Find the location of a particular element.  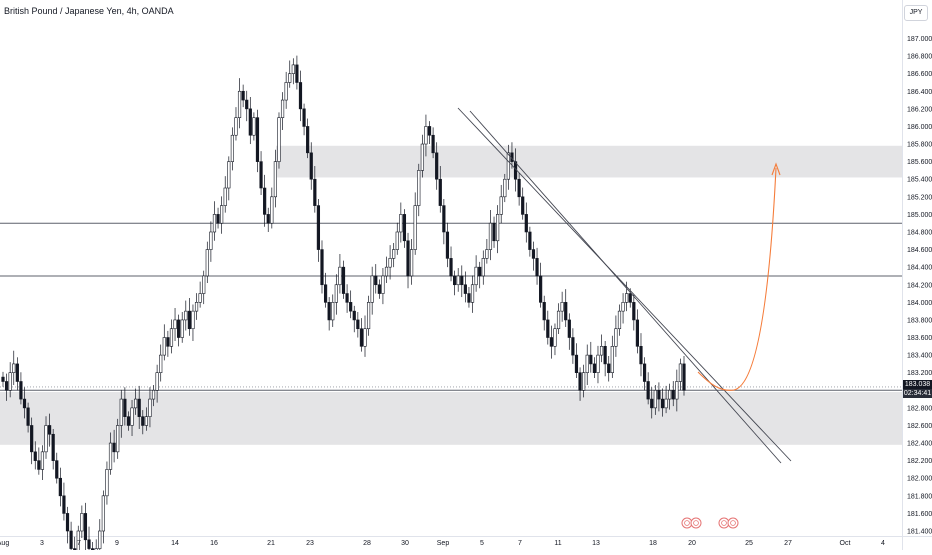

x-tick-label: 14 is located at coordinates (175, 543).